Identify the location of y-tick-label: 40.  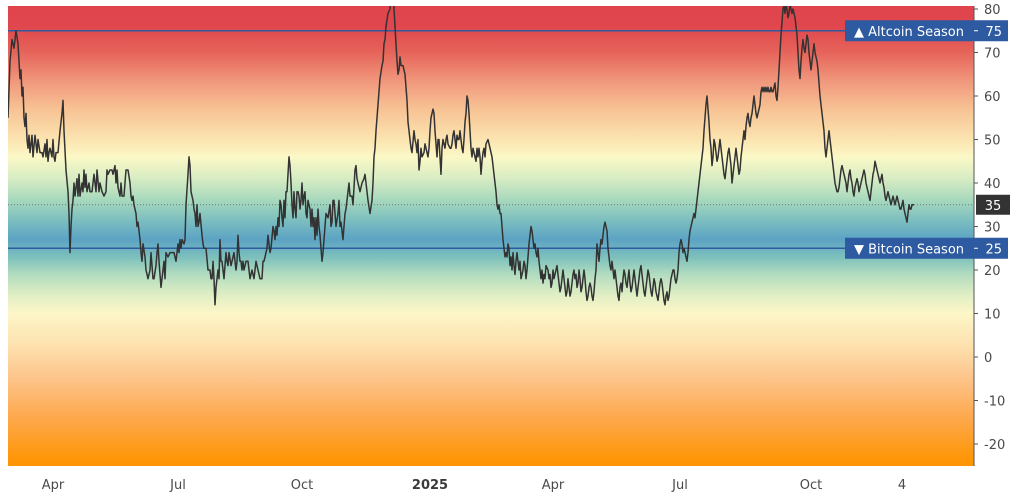
(992, 184).